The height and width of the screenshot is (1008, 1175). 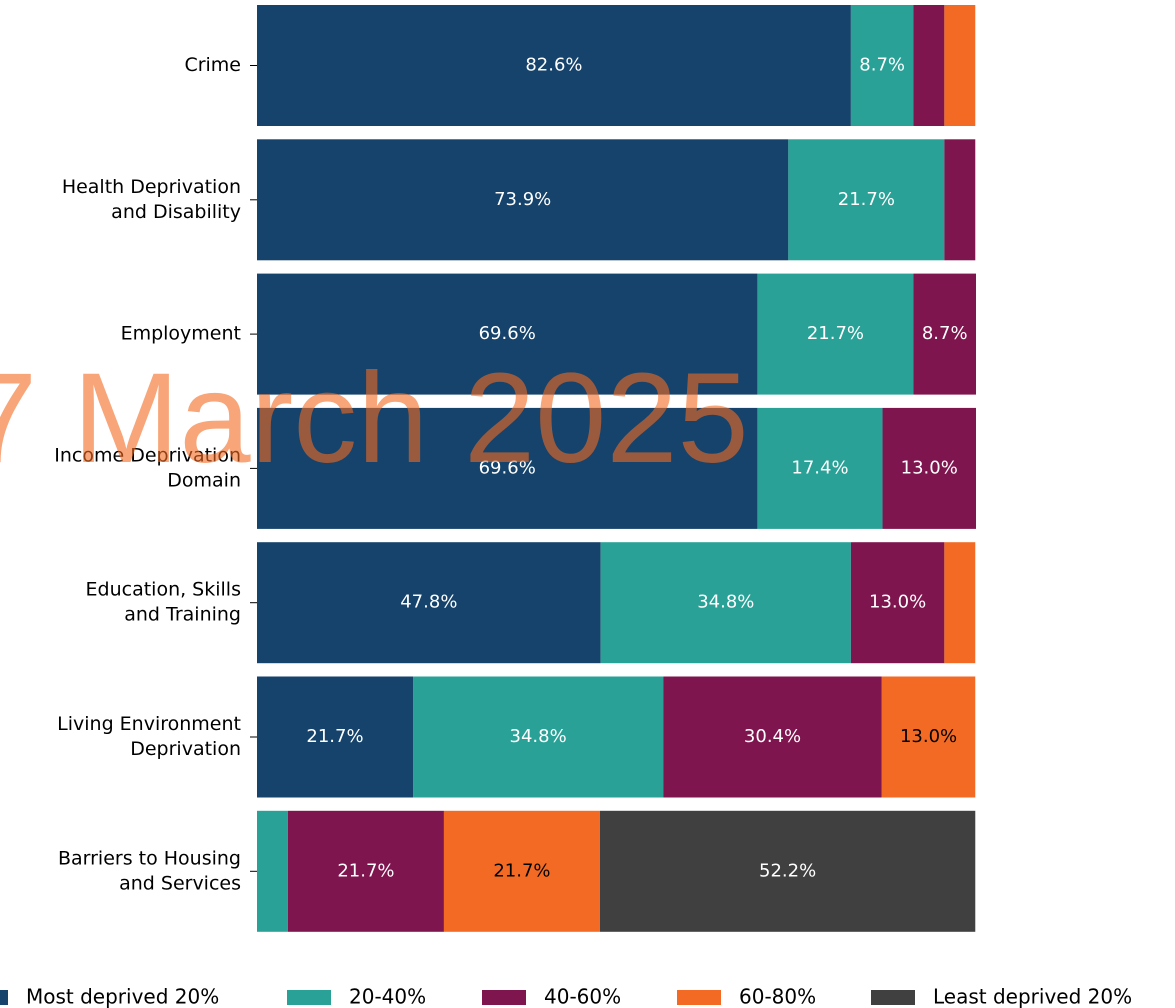 I want to click on data-label: 17.4%, so click(x=819, y=467).